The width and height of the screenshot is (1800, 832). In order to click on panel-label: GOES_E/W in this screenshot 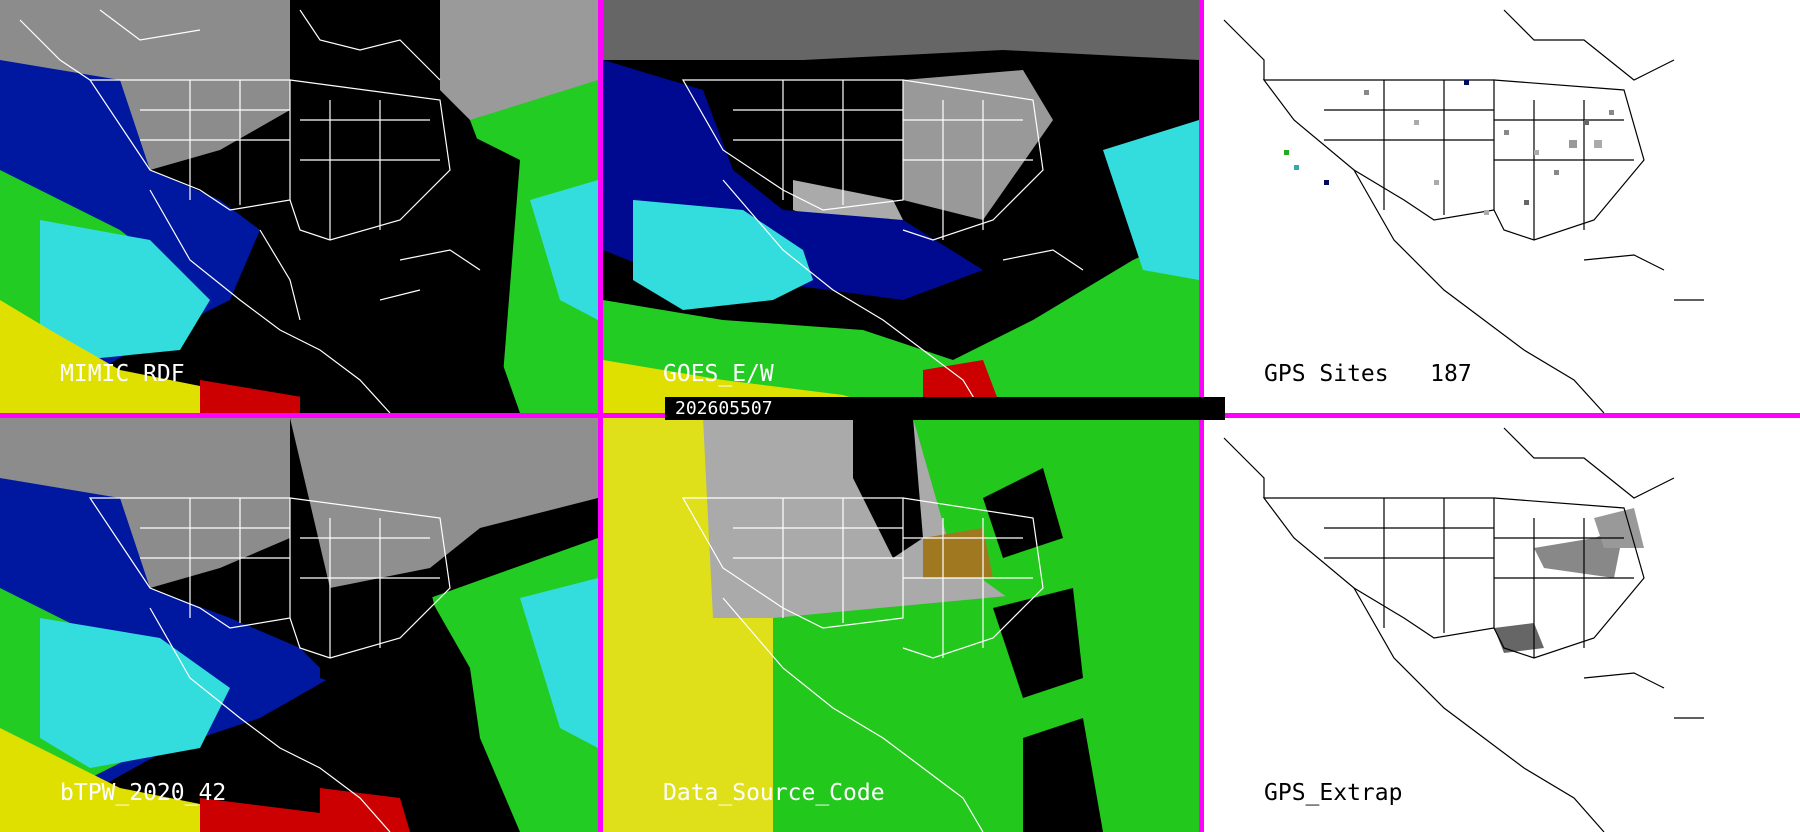, I will do `click(718, 374)`.